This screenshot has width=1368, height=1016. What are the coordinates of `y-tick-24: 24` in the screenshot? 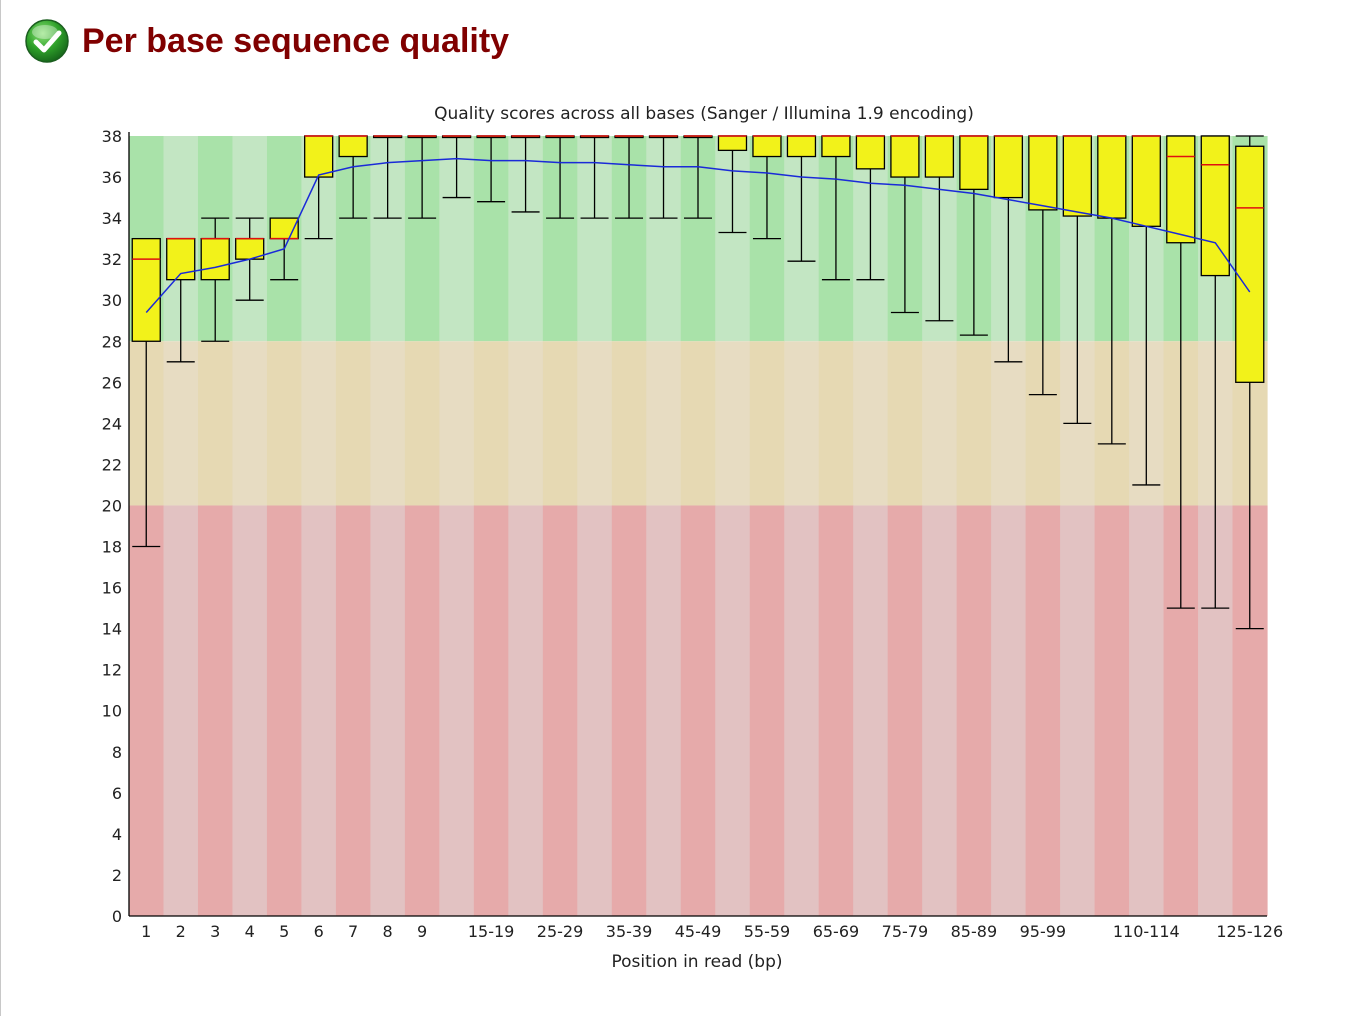 It's located at (112, 423).